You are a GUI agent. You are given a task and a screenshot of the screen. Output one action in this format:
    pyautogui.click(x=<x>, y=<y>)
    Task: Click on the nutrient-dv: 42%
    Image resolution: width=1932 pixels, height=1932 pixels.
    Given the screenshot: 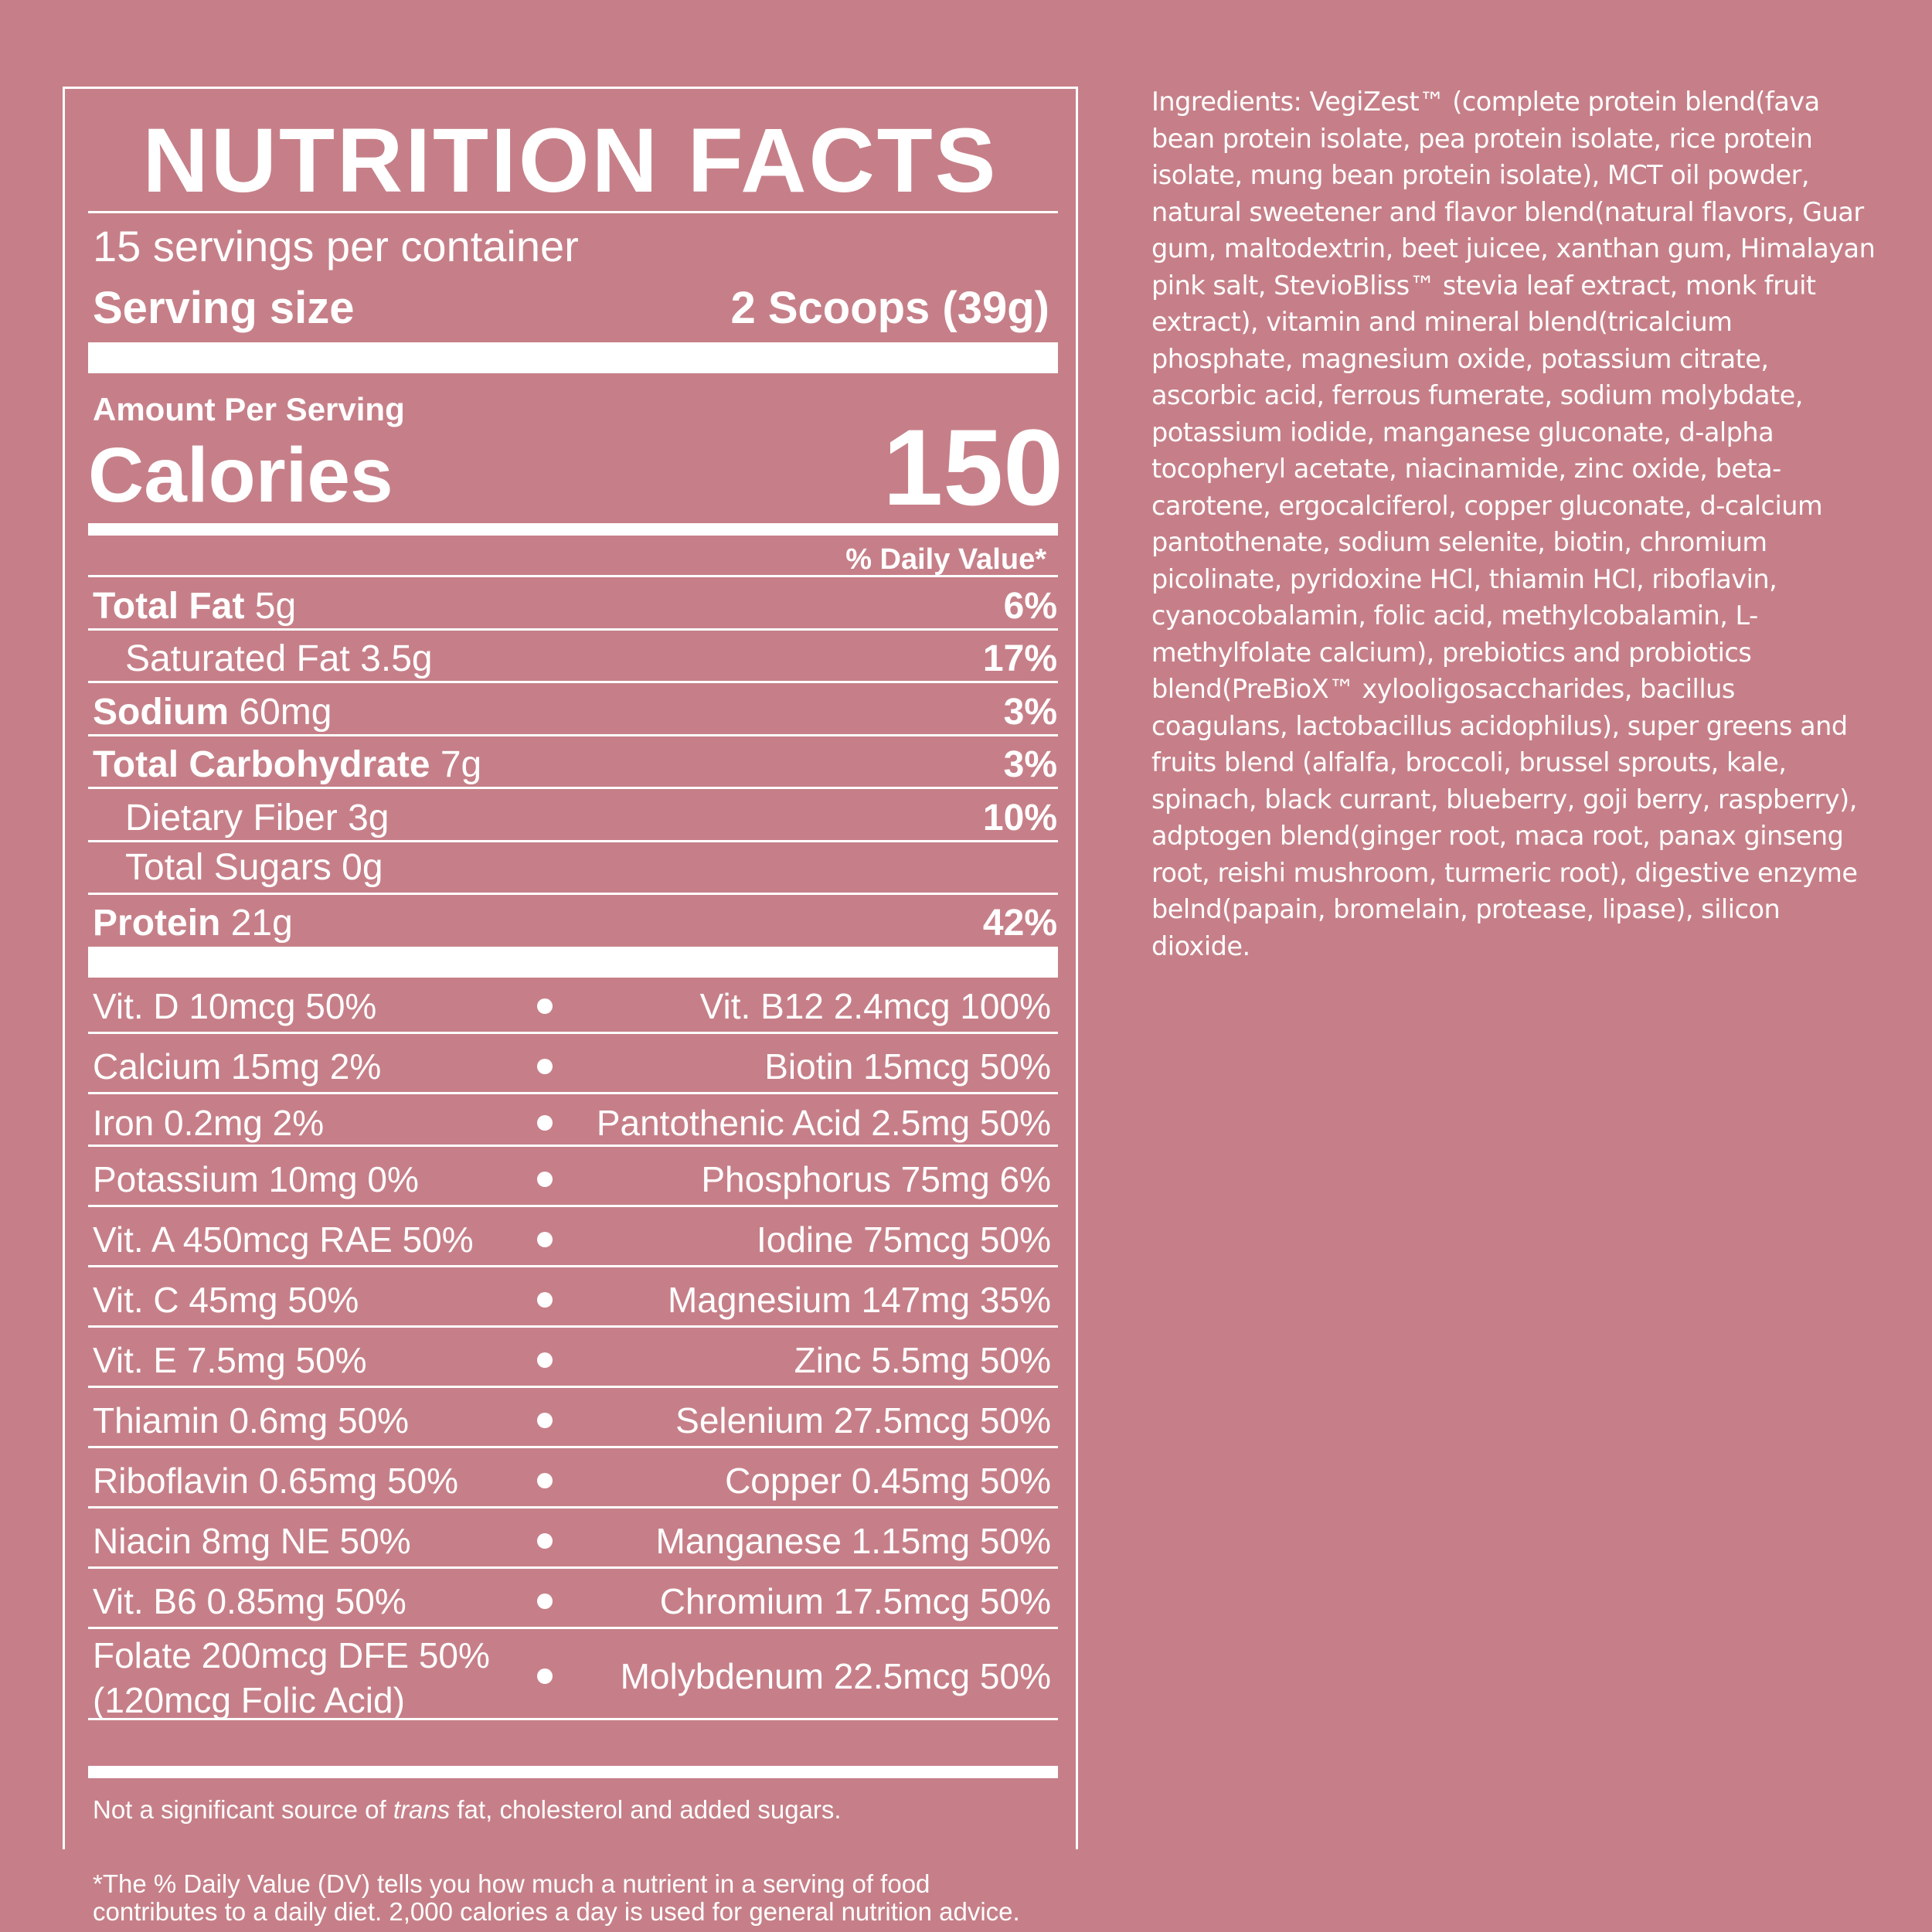 What is the action you would take?
    pyautogui.click(x=1020, y=923)
    